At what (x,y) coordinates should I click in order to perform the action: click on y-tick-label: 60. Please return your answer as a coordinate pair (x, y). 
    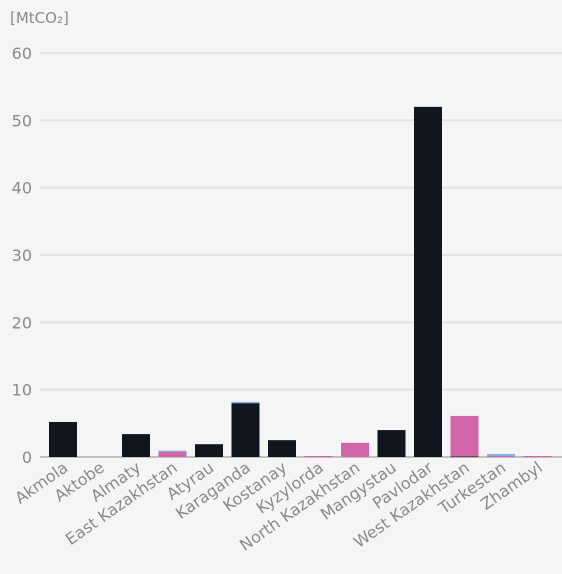
    Looking at the image, I should click on (22, 53).